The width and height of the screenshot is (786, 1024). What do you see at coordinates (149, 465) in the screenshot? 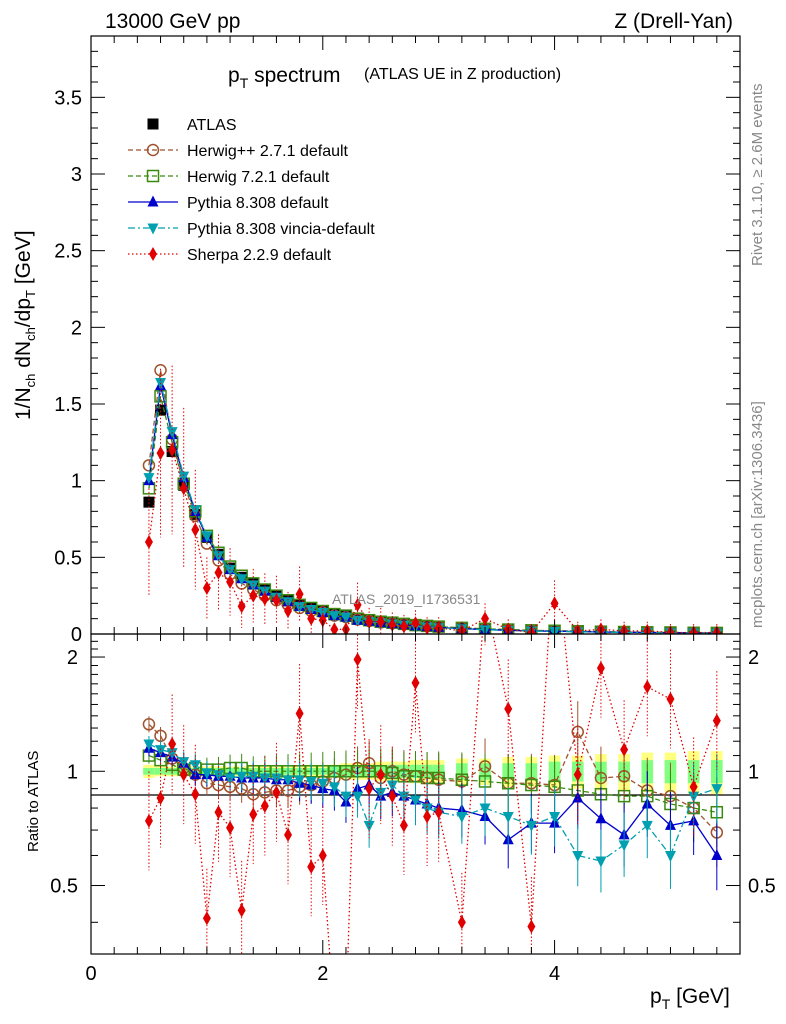
I see `point-herwigpp` at bounding box center [149, 465].